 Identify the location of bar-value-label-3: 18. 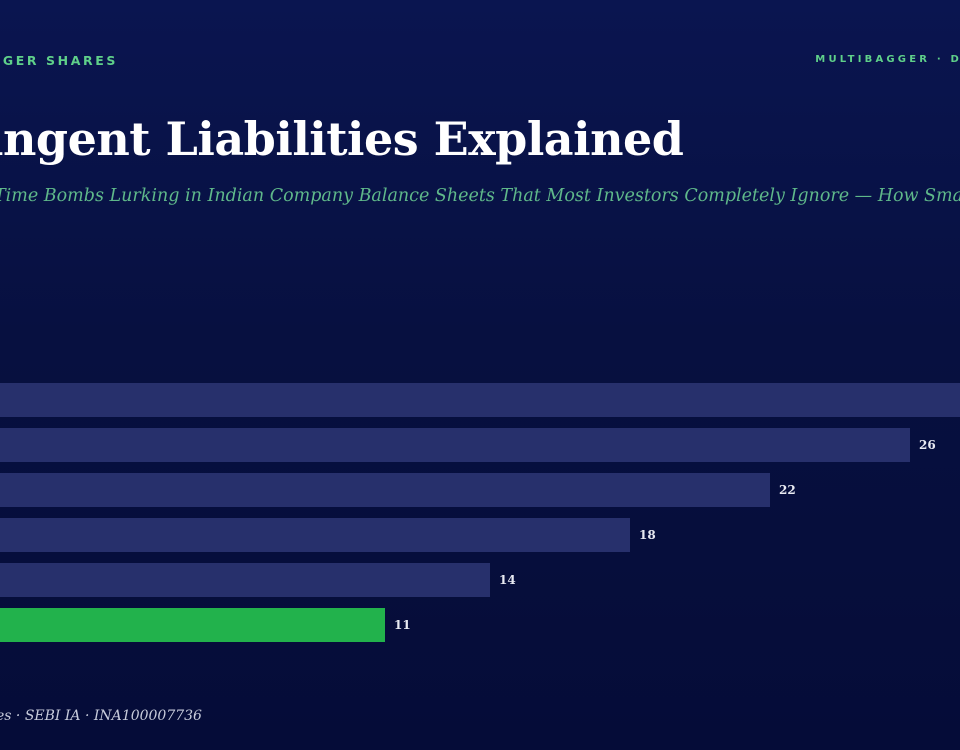
(647, 535).